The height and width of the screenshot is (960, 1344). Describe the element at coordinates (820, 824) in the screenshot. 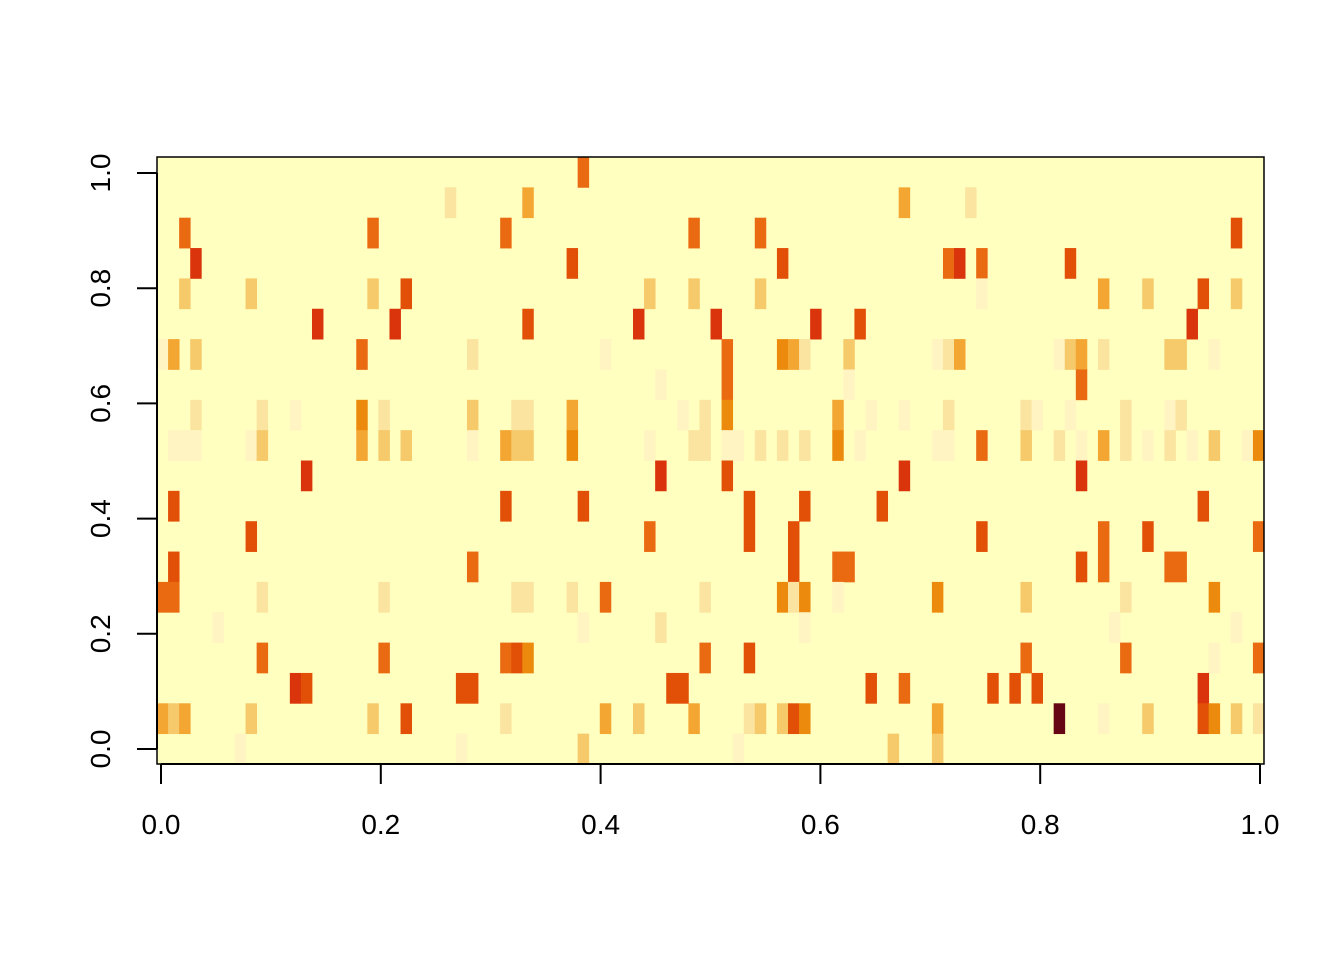

I see `x-tick-label: 0.6` at that location.